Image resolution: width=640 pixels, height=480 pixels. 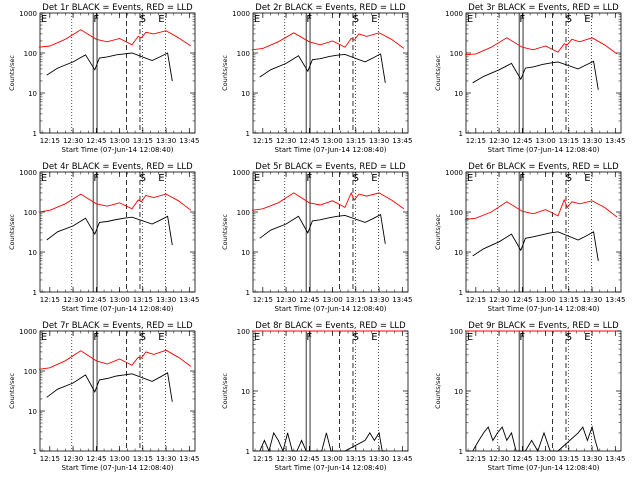 What do you see at coordinates (330, 326) in the screenshot?
I see `panel-title: Det 8r BLACK = Events, RED = LLD` at bounding box center [330, 326].